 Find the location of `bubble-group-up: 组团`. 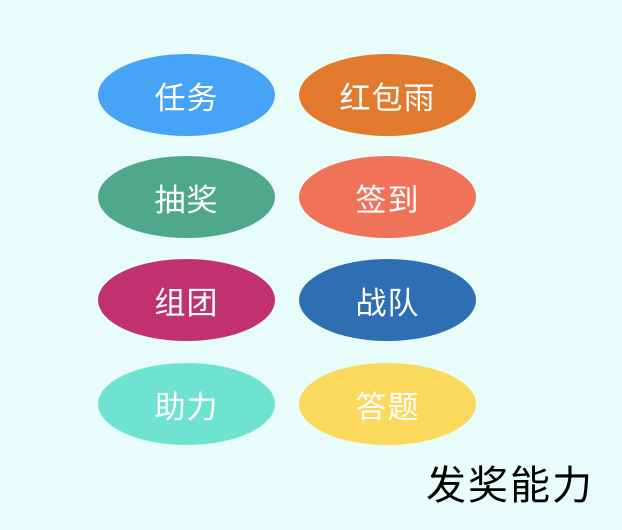

bubble-group-up: 组团 is located at coordinates (186, 300).